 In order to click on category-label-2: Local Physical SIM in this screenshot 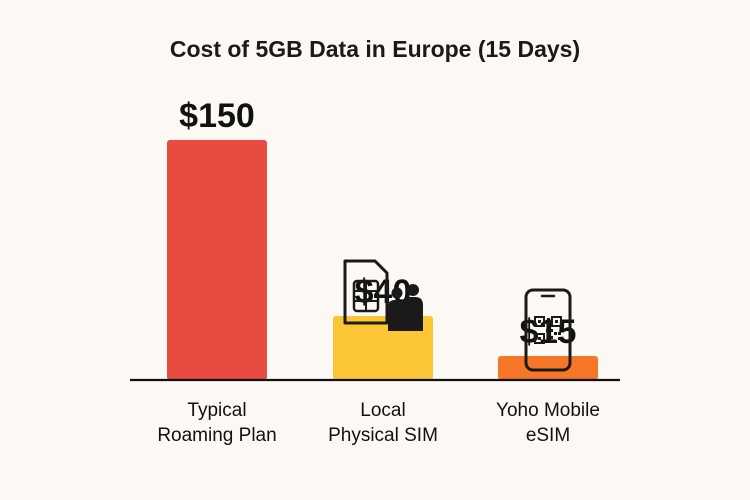, I will do `click(383, 423)`.